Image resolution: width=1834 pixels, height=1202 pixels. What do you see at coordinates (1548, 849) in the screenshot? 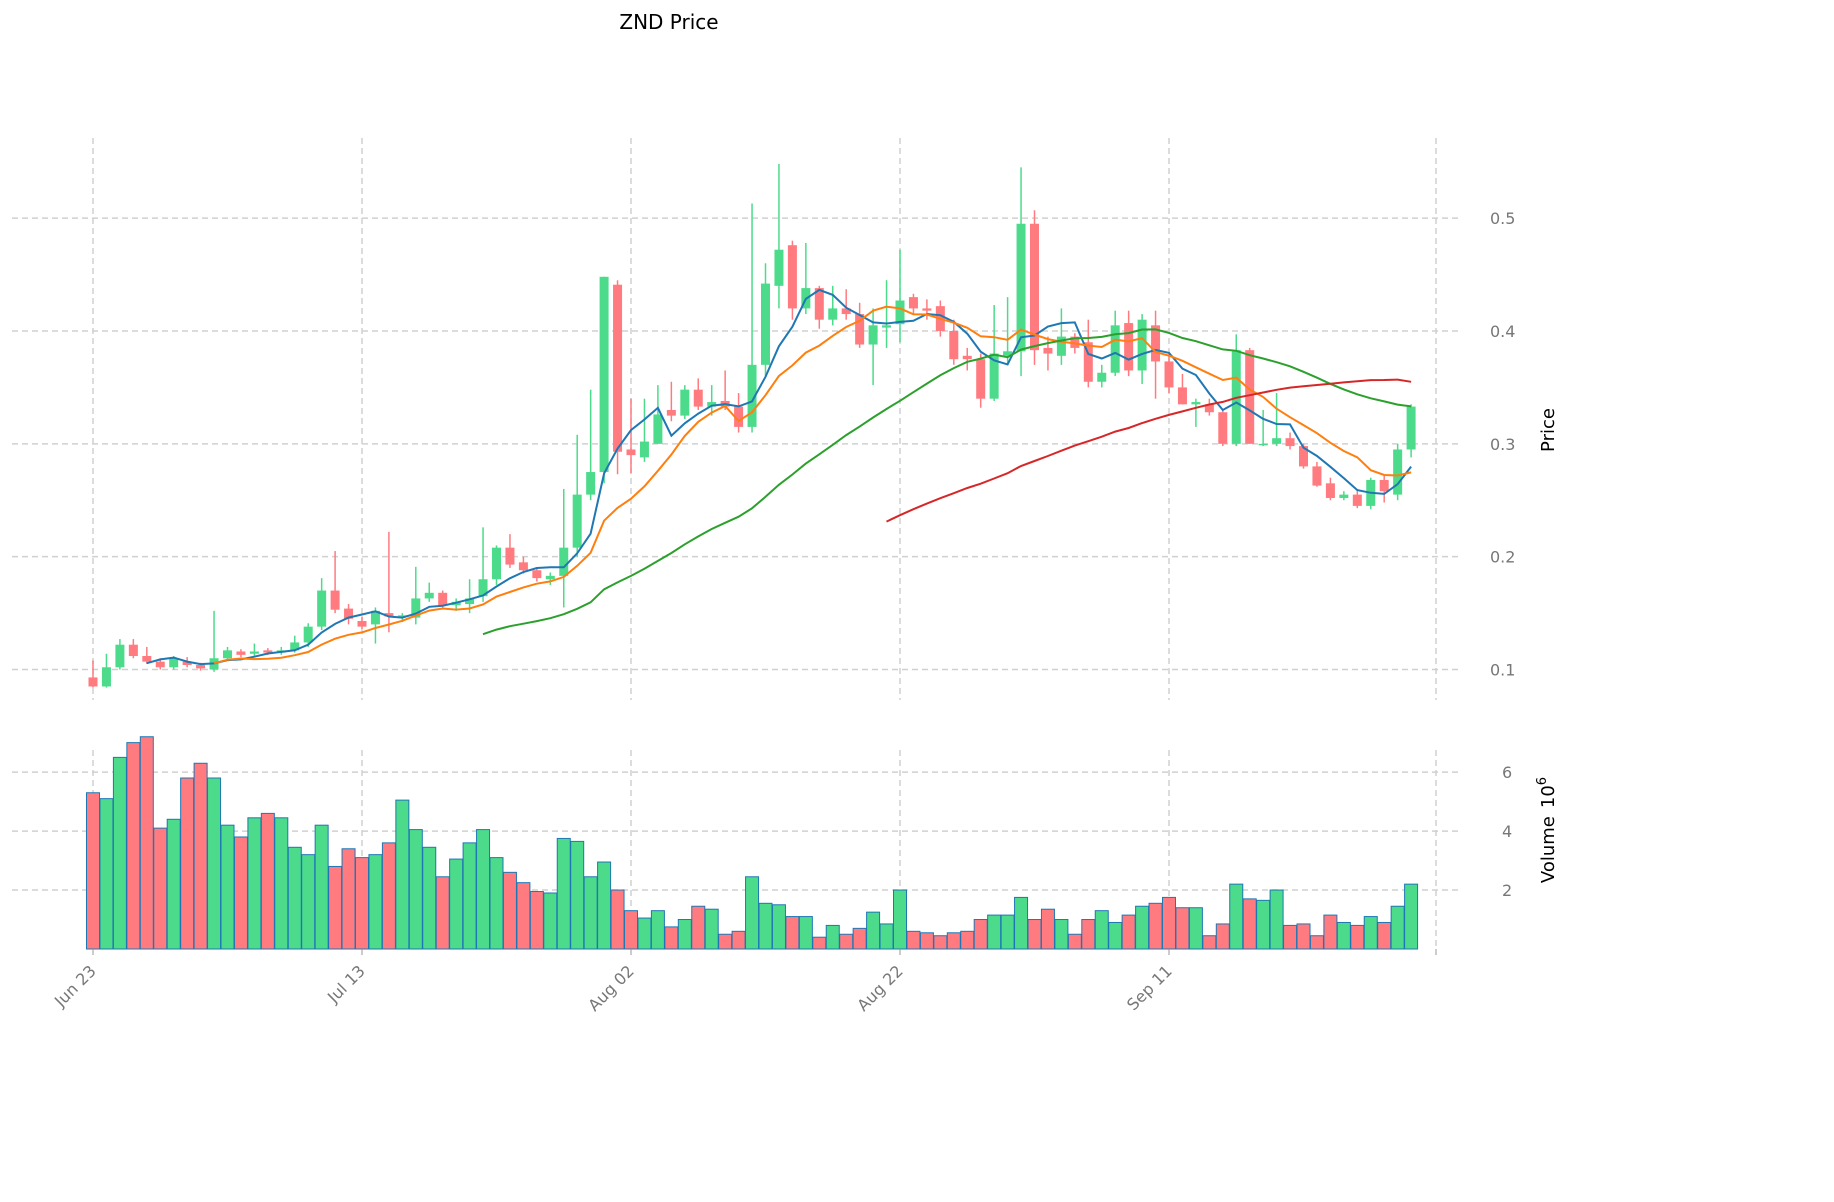
I see `volume-label-text: Volume` at bounding box center [1548, 849].